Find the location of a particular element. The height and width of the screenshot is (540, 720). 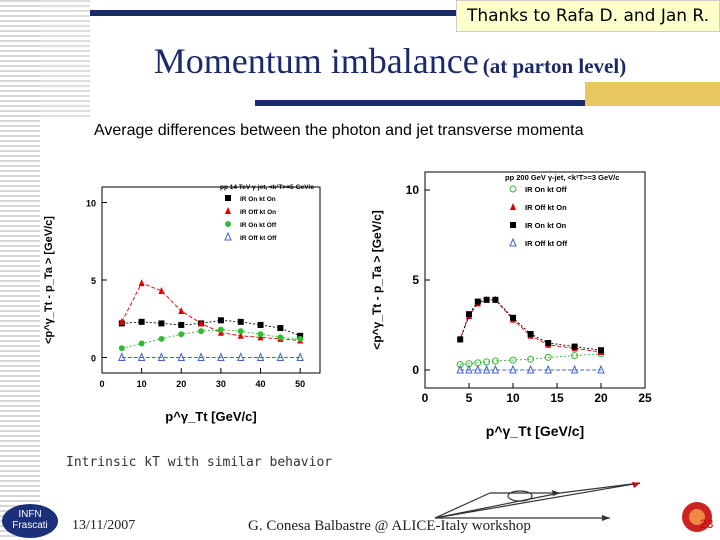

left-stripe-decoration is located at coordinates (20, 270).